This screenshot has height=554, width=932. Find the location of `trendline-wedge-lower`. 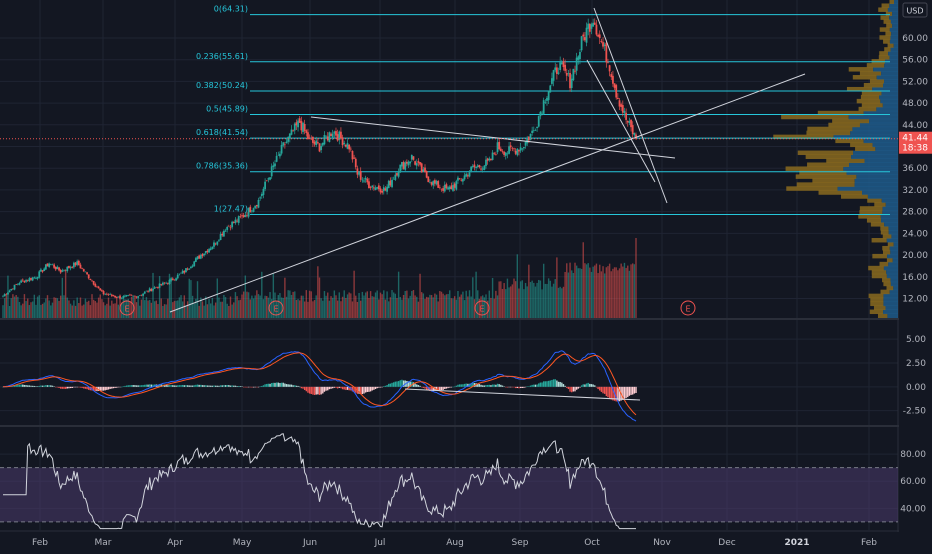

trendline-wedge-lower is located at coordinates (621, 121).